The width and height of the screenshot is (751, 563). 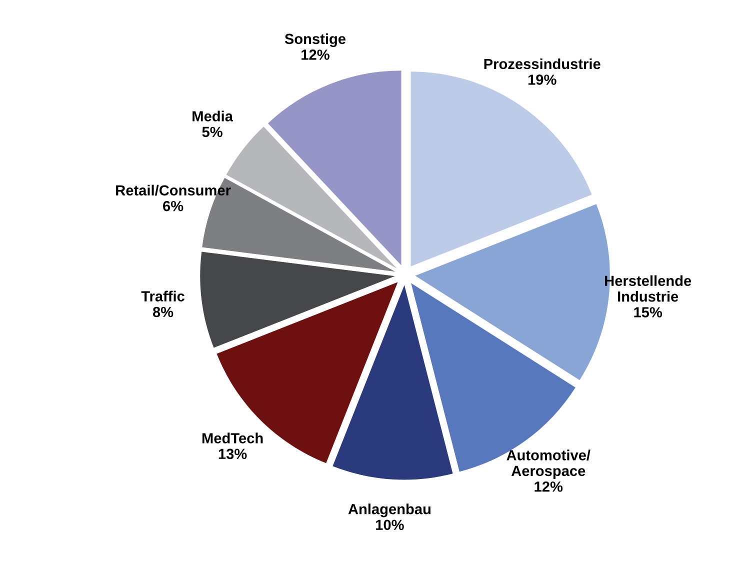 I want to click on data-label: 13%, so click(x=232, y=454).